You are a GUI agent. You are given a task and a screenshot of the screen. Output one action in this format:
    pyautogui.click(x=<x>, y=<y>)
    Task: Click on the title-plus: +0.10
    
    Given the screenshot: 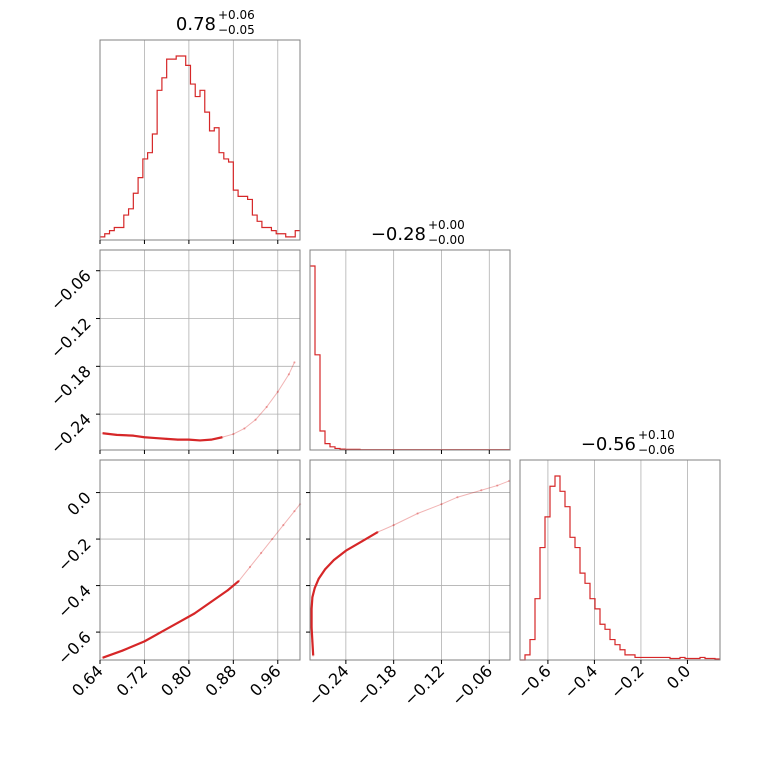 What is the action you would take?
    pyautogui.click(x=656, y=435)
    